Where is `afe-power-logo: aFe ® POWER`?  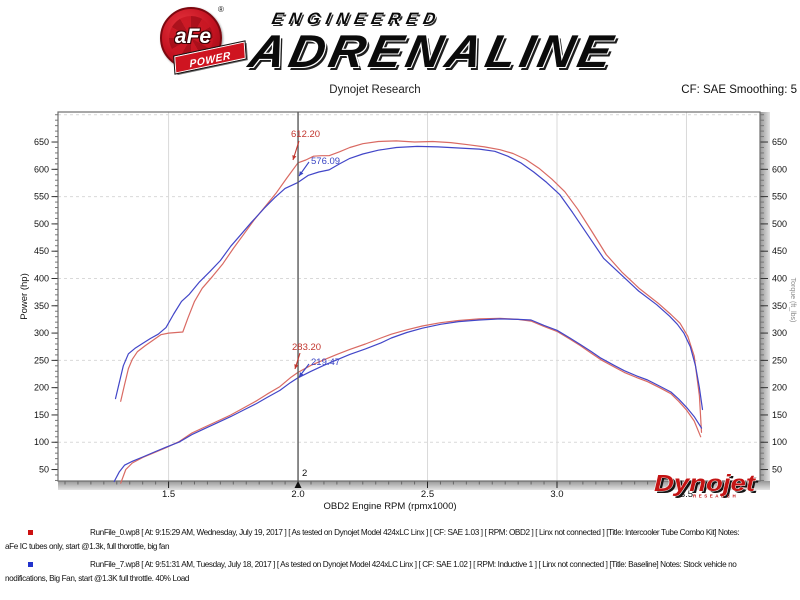 afe-power-logo: aFe ® POWER is located at coordinates (208, 40).